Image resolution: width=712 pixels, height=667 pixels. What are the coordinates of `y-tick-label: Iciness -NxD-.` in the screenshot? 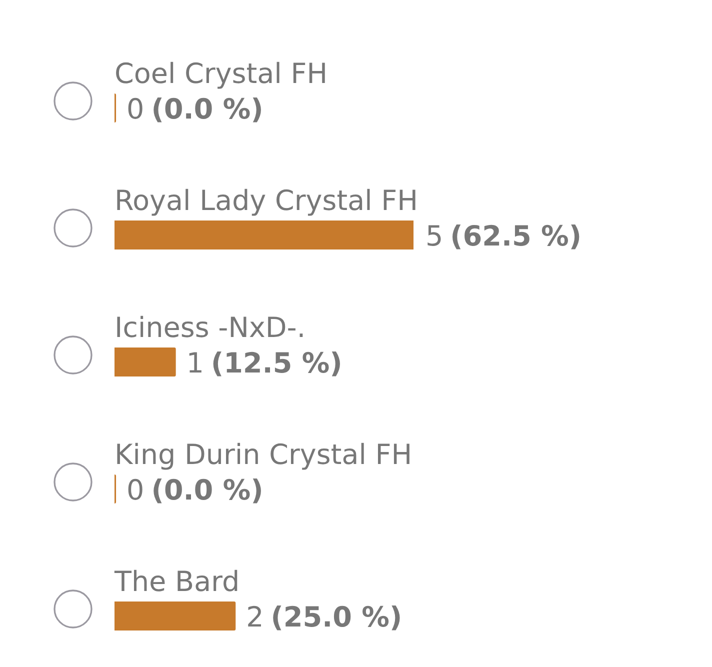 It's located at (210, 327).